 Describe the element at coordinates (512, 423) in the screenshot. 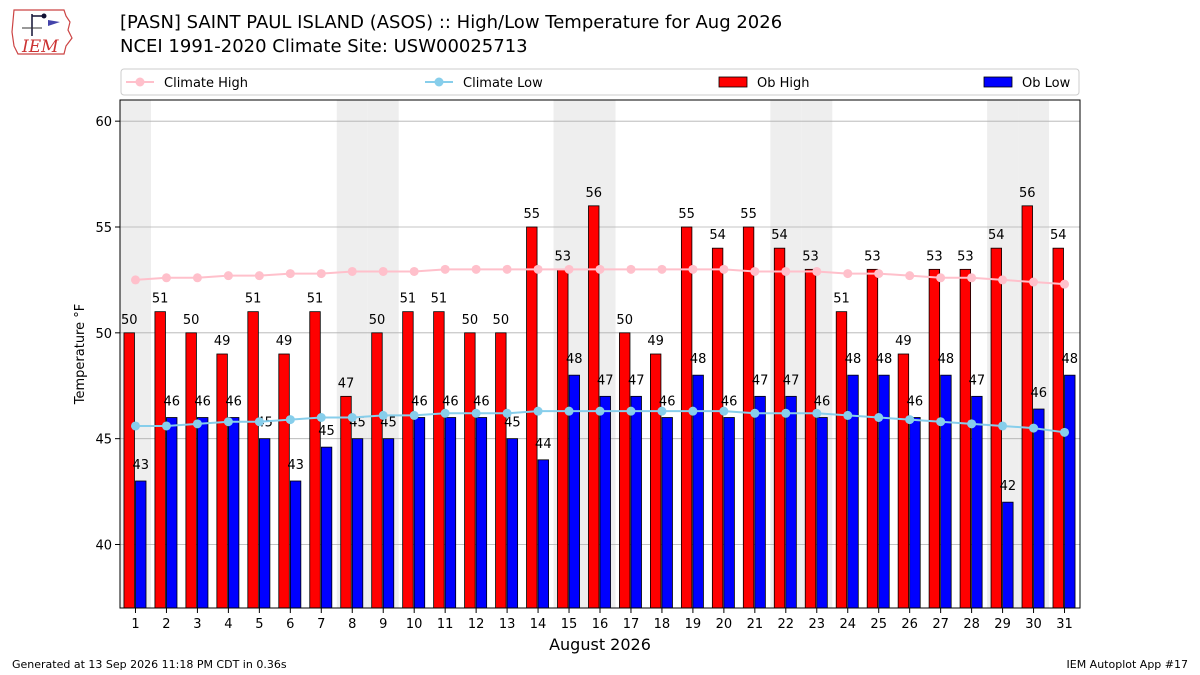

I see `ob-low-label: 45` at that location.